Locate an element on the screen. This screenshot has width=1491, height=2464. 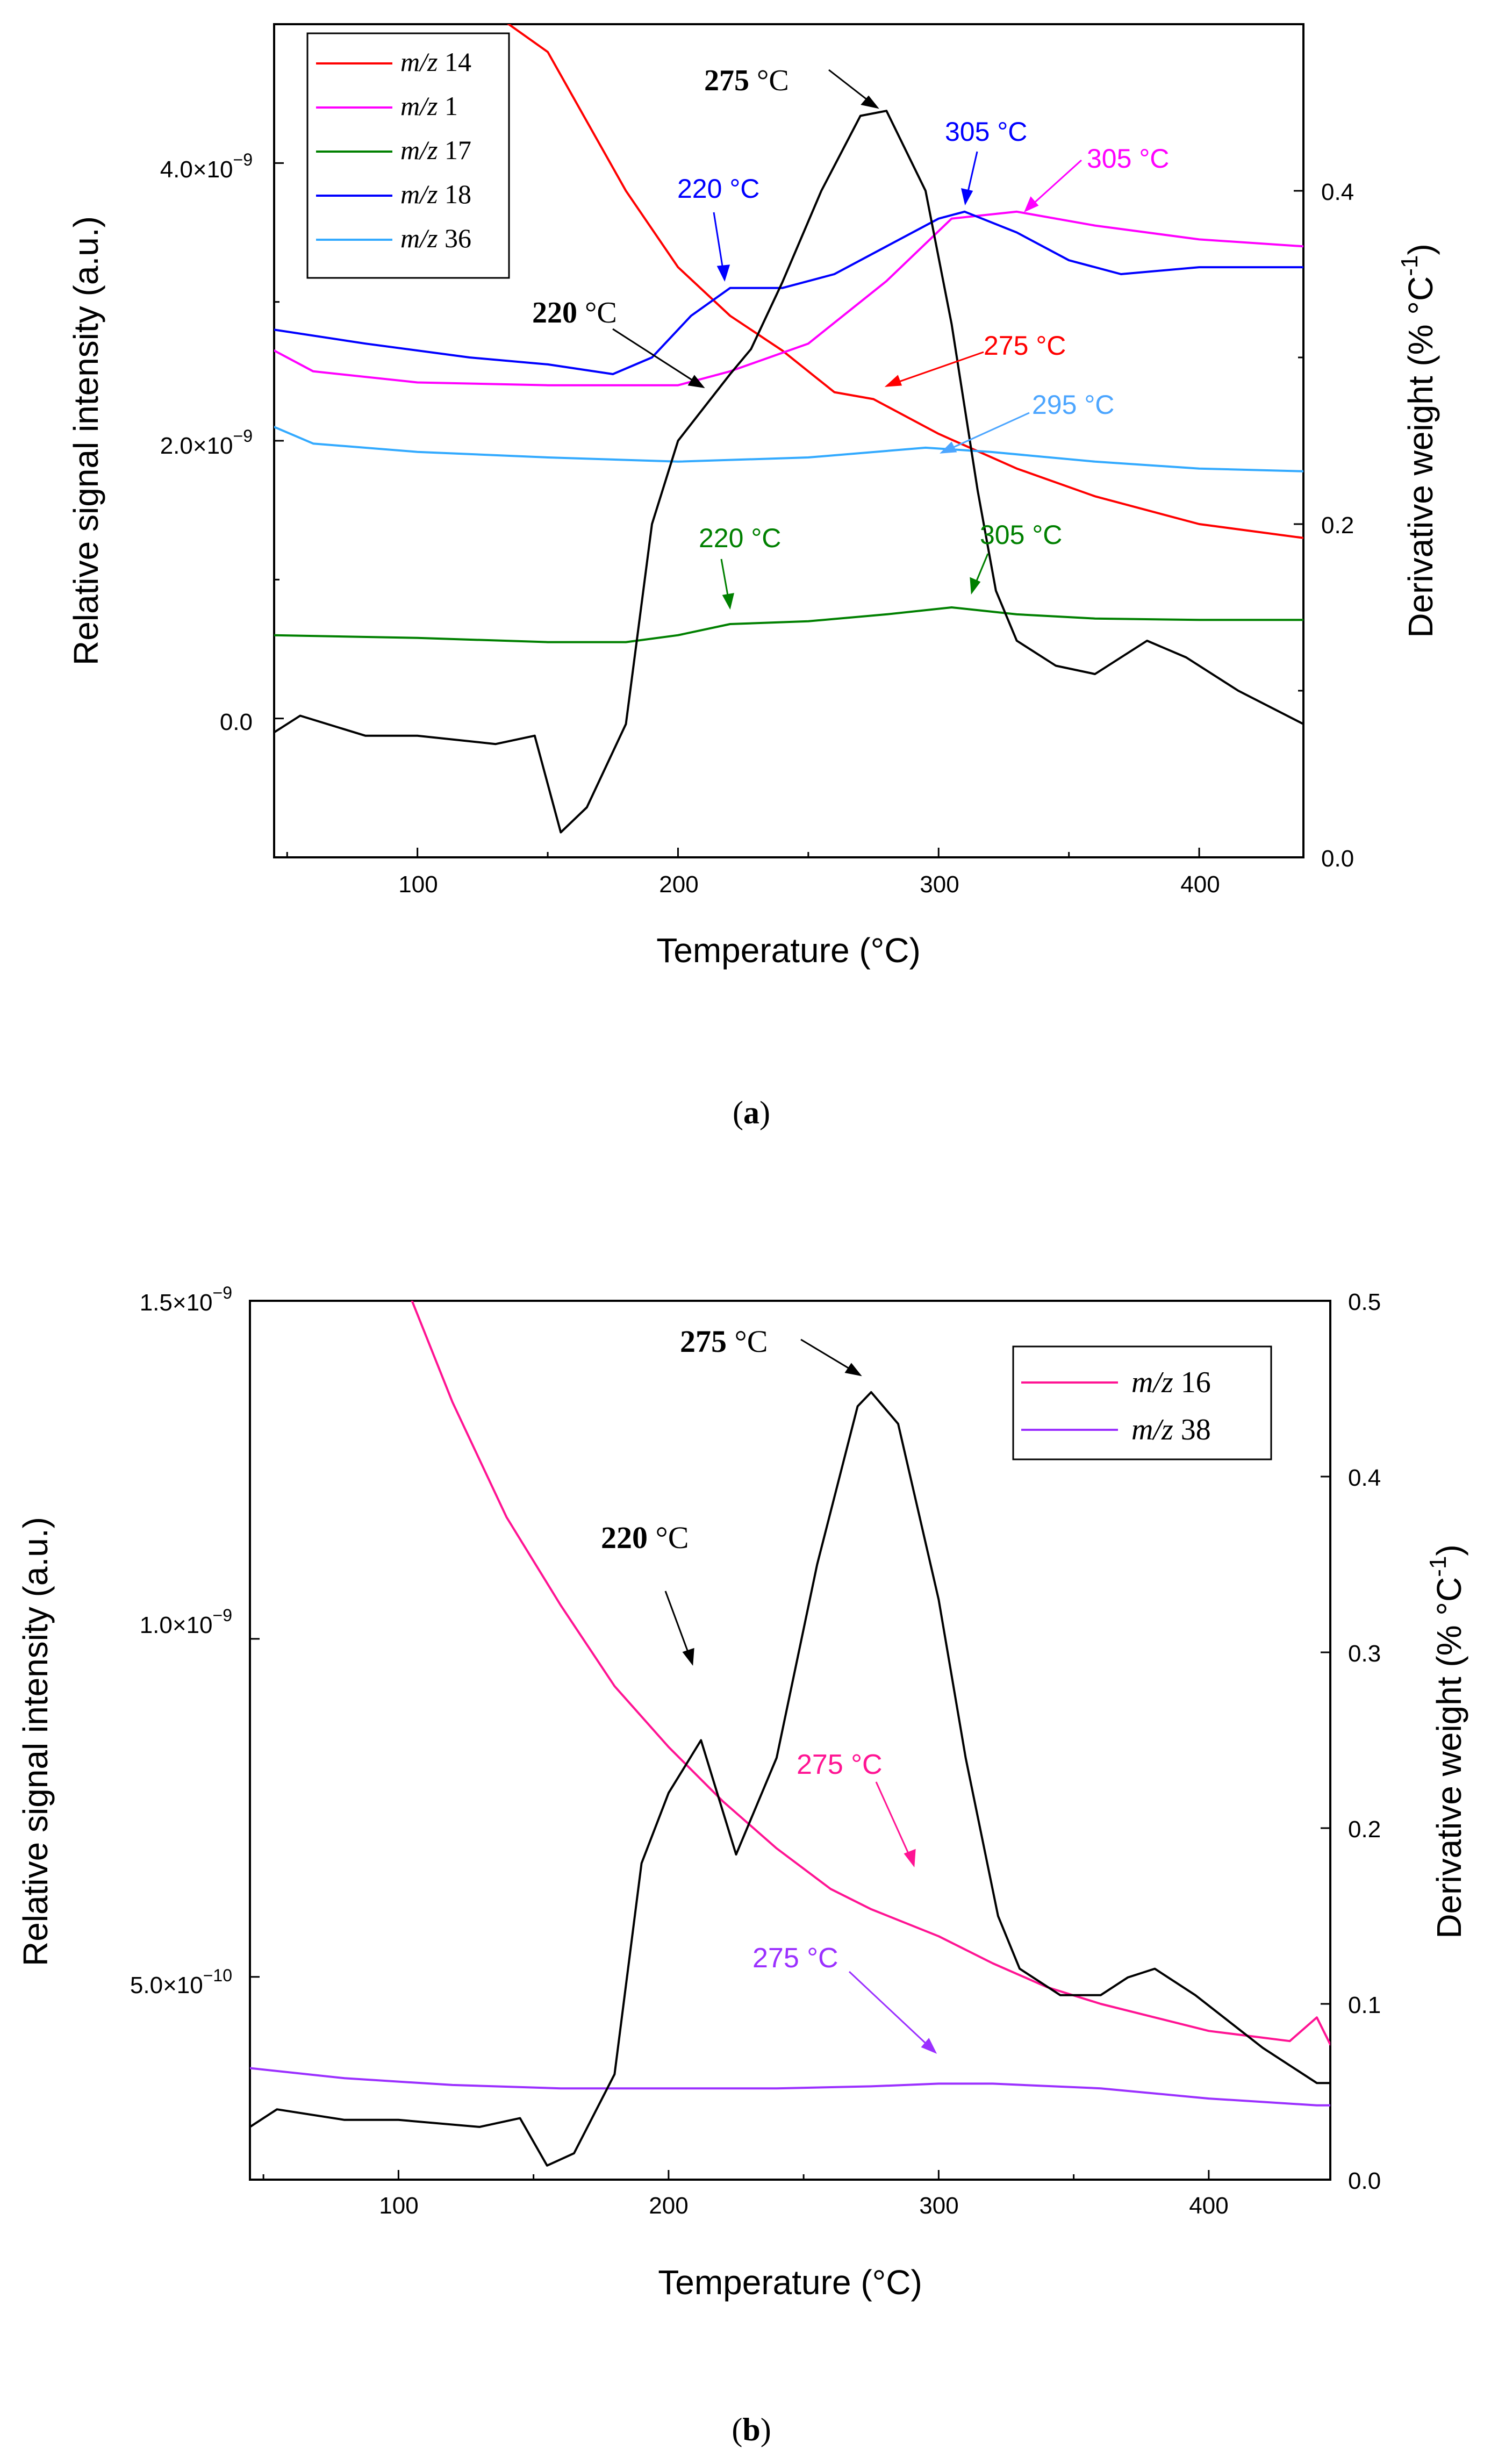
panel-a-arrow-295-mz36-head is located at coordinates (949, 447).